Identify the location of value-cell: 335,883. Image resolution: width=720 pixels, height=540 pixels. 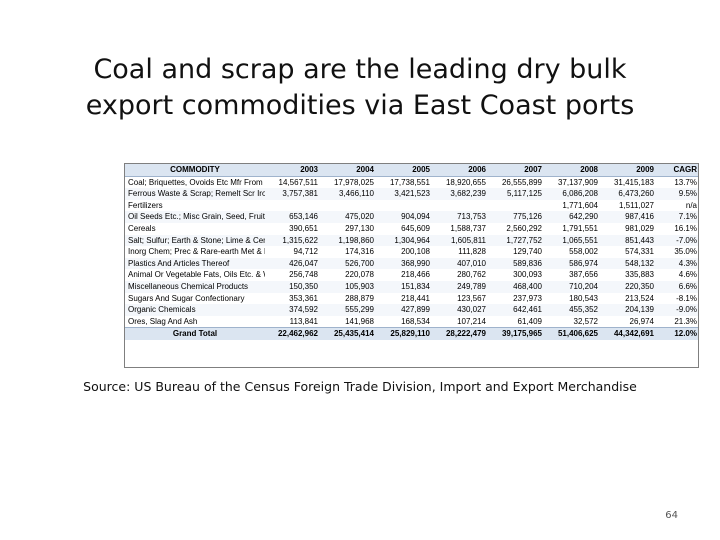
(639, 275).